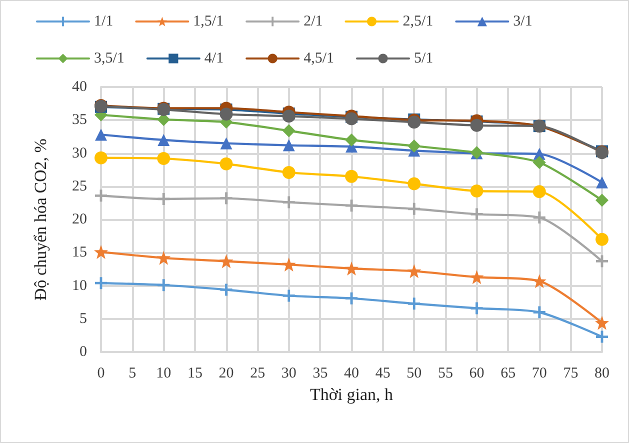 Image resolution: width=629 pixels, height=443 pixels. What do you see at coordinates (79, 286) in the screenshot?
I see `y-tick-label: 10` at bounding box center [79, 286].